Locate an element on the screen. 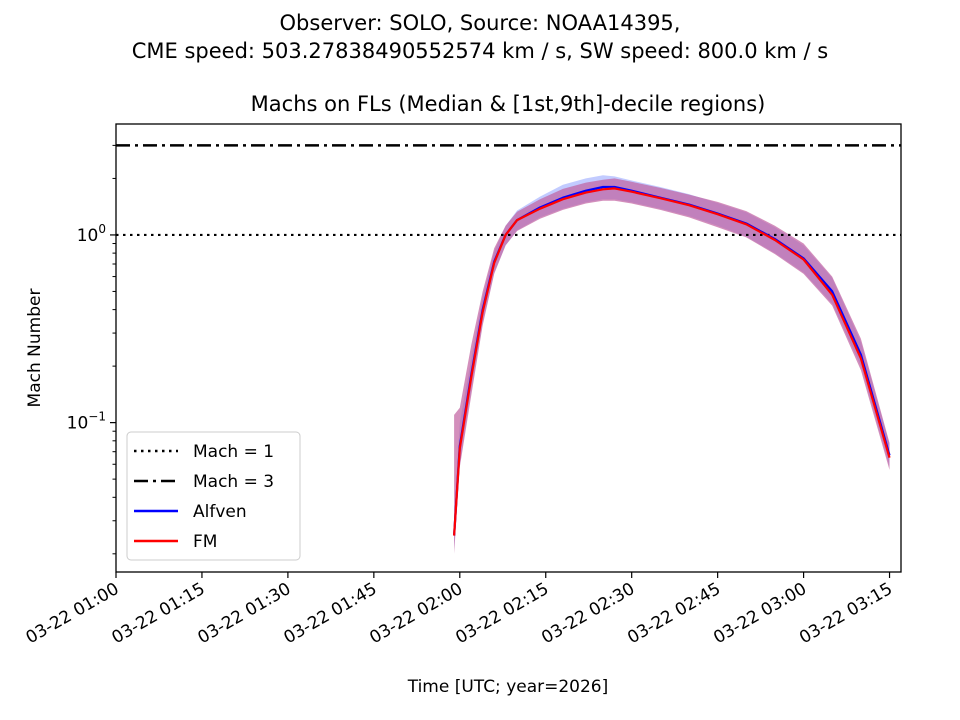 The width and height of the screenshot is (960, 720). x-tick-label: 03-22 02:30 is located at coordinates (588, 613).